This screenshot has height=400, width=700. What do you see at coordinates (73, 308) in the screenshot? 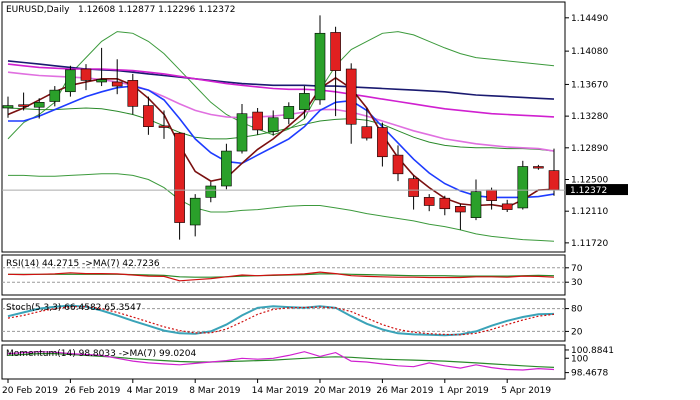
I see `stoch-label: Stoch(5,3,3) 66.4582 65.3547` at bounding box center [73, 308].